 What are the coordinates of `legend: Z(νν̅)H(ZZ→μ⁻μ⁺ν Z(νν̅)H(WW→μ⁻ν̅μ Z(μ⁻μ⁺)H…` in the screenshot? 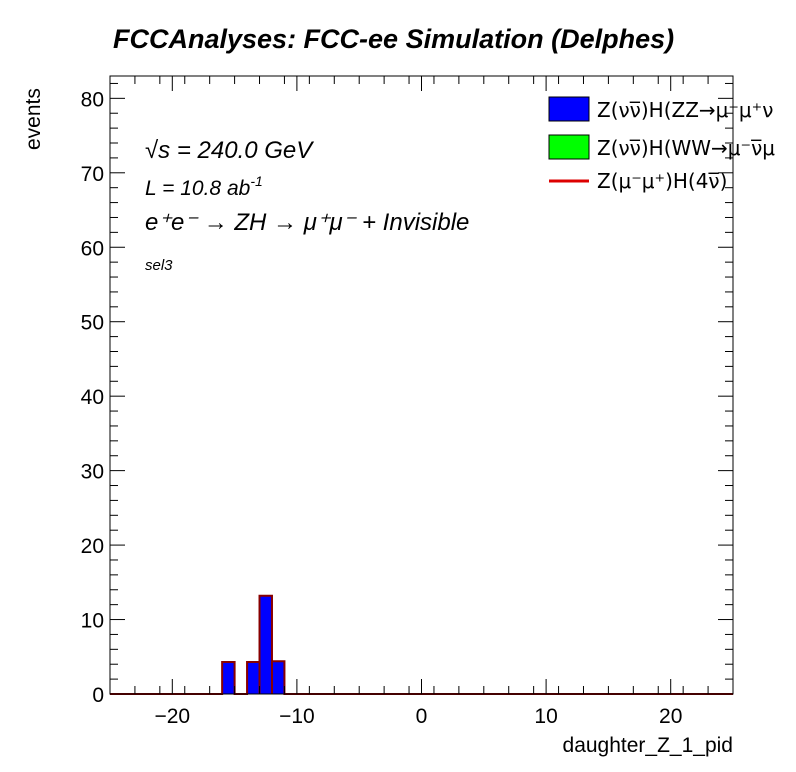 It's located at (661, 144).